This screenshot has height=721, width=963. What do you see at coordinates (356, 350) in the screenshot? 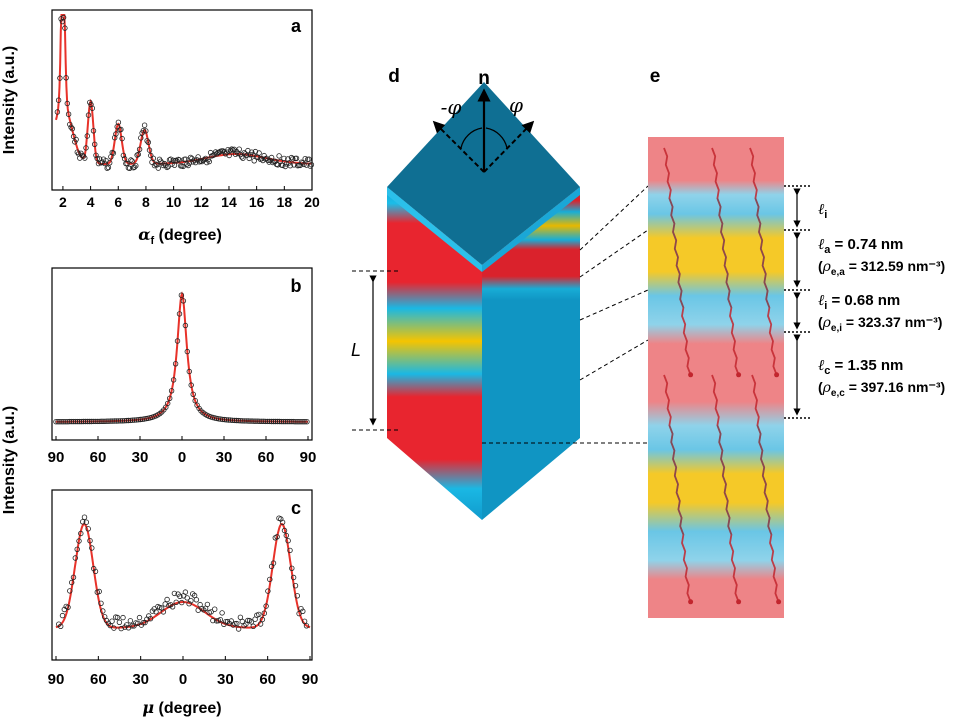
I see `period-label: L` at bounding box center [356, 350].